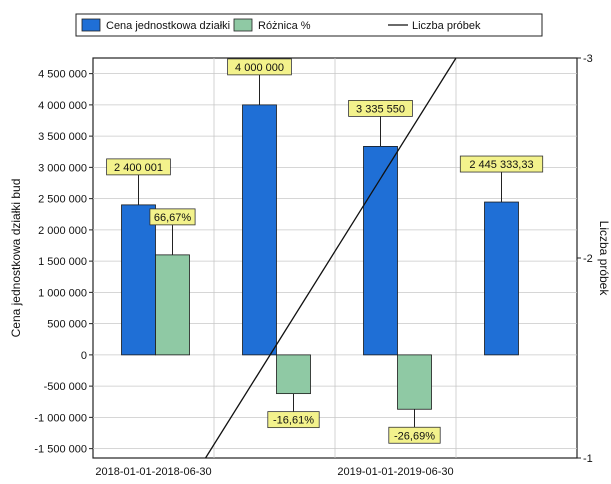 Image resolution: width=611 pixels, height=484 pixels. Describe the element at coordinates (62, 262) in the screenshot. I see `y-tick-label: 1 500 000` at that location.